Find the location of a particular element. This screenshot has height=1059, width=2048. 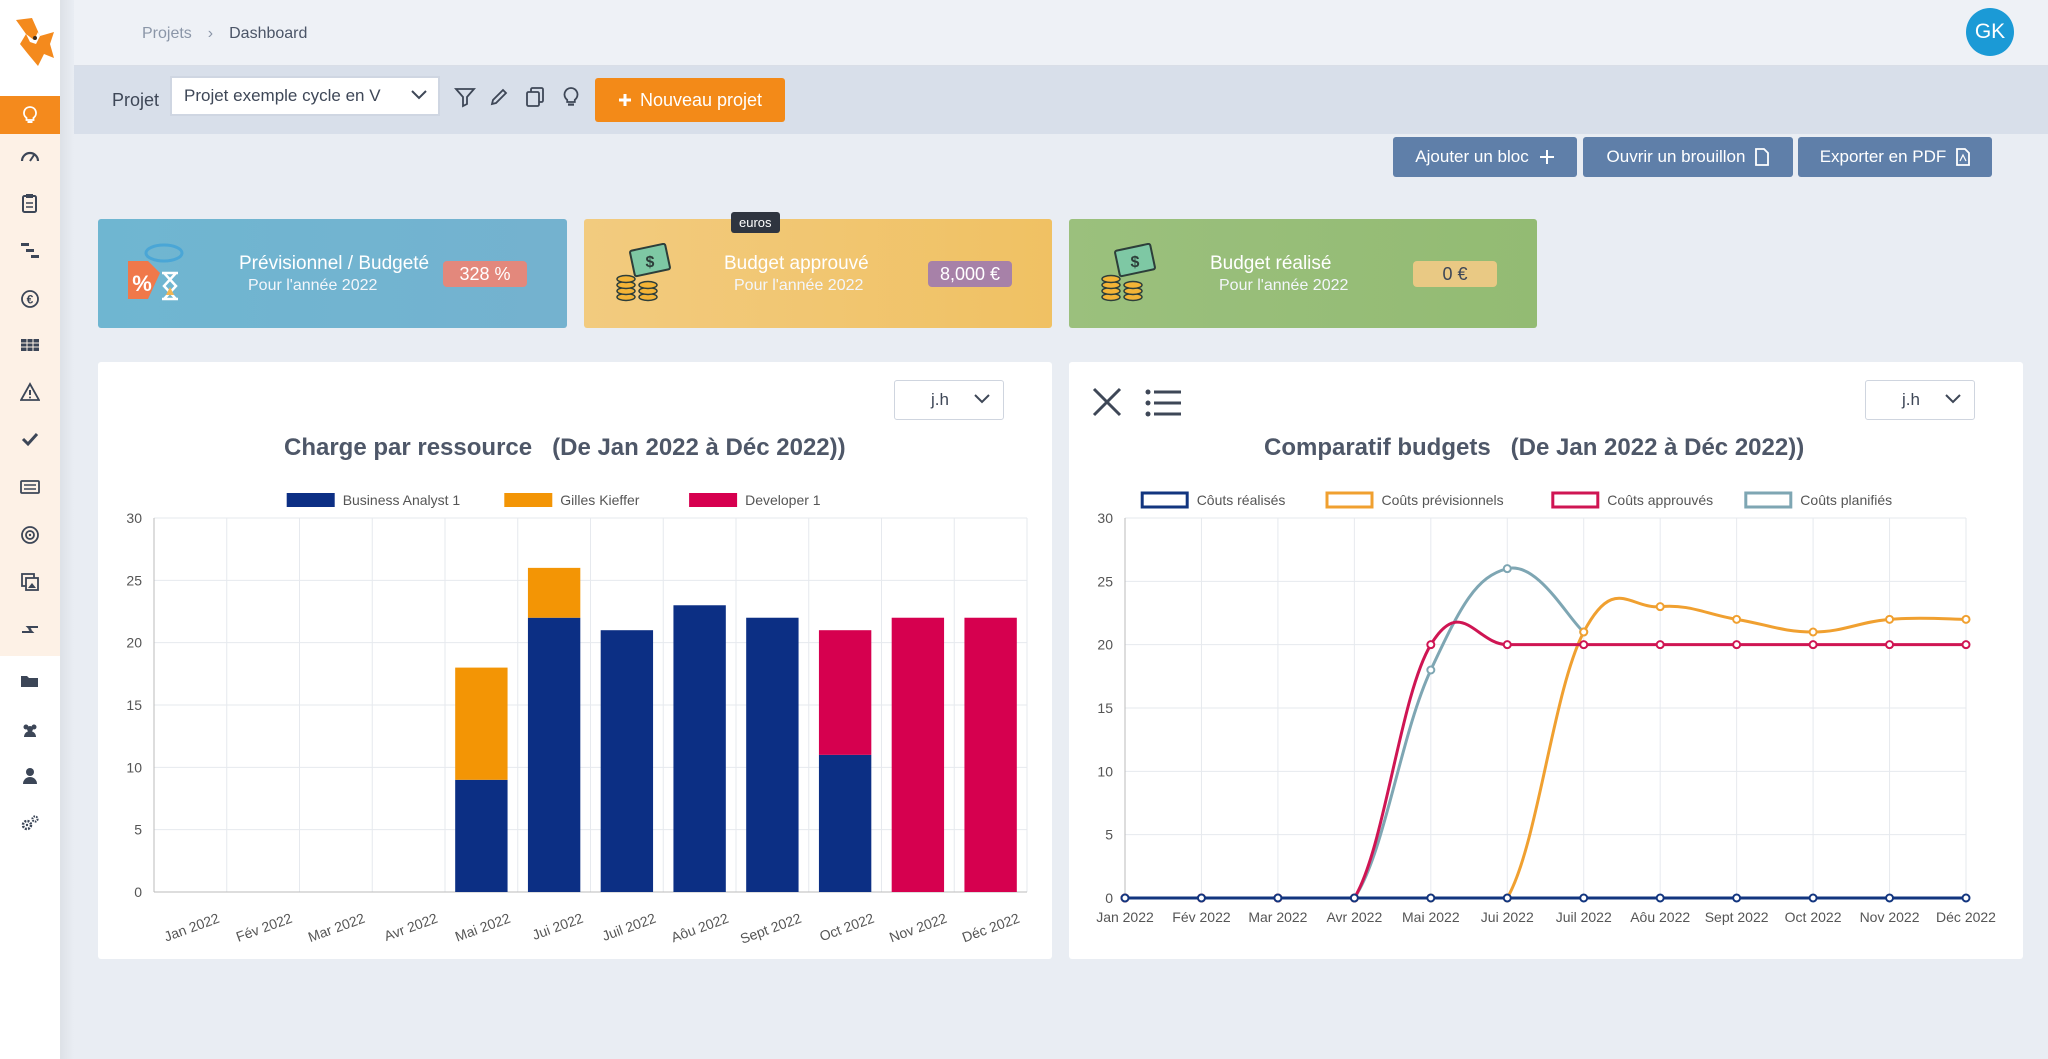

sidebar-item-teams is located at coordinates (30, 730).